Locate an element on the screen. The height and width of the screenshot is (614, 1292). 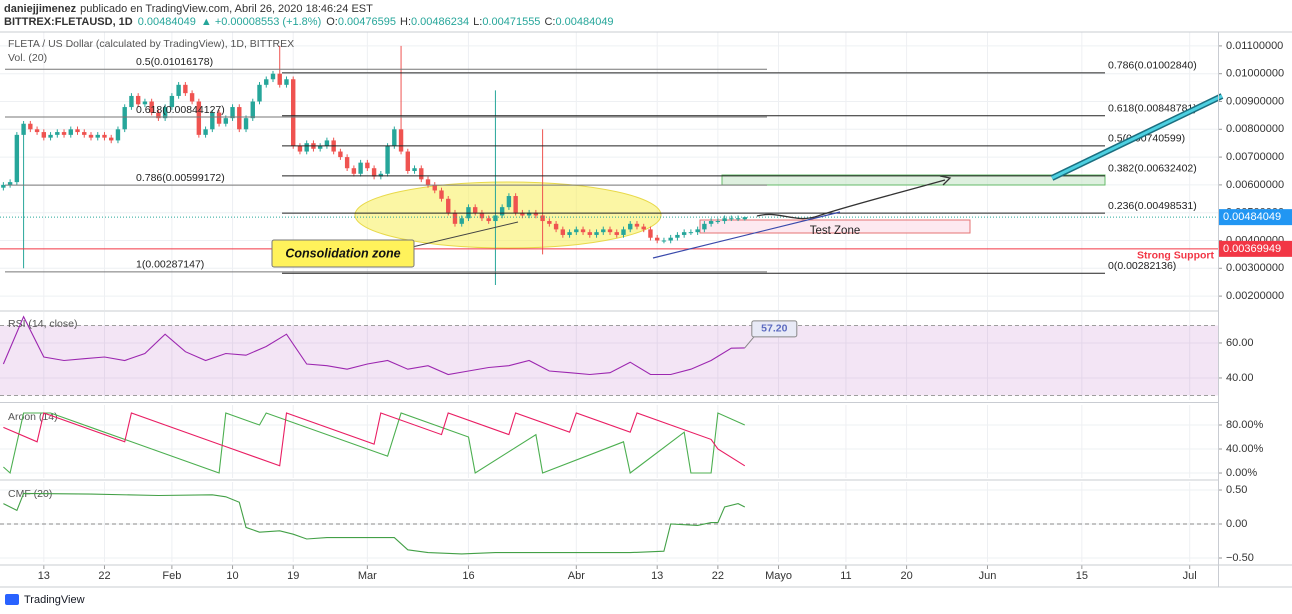
y-tick-label: 80.00% is located at coordinates (1245, 425).